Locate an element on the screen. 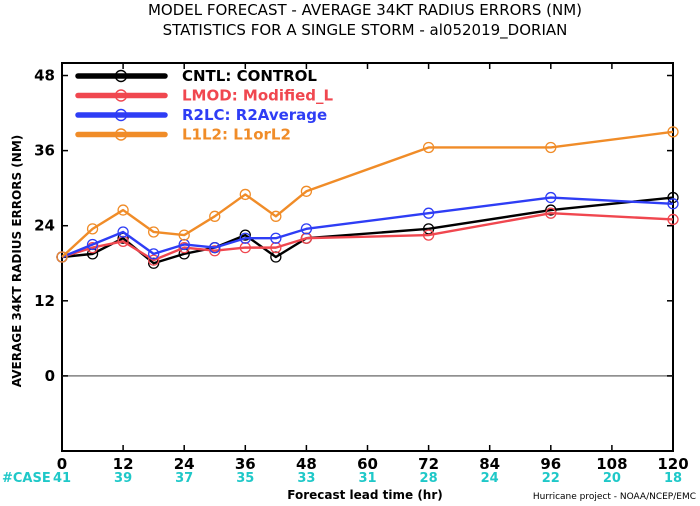 Image resolution: width=700 pixels, height=506 pixels. legend-entry: LMOD: Modified_L is located at coordinates (204, 96).